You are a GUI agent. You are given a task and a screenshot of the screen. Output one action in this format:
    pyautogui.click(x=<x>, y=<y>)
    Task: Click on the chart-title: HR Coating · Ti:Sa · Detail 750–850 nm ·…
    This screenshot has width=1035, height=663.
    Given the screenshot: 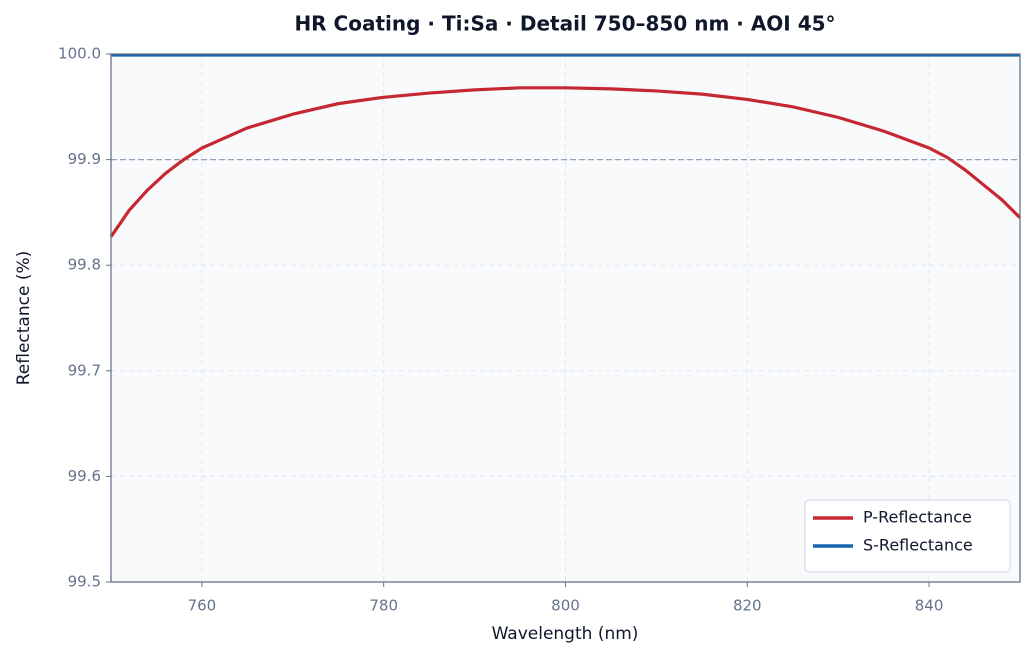 What is the action you would take?
    pyautogui.click(x=564, y=24)
    